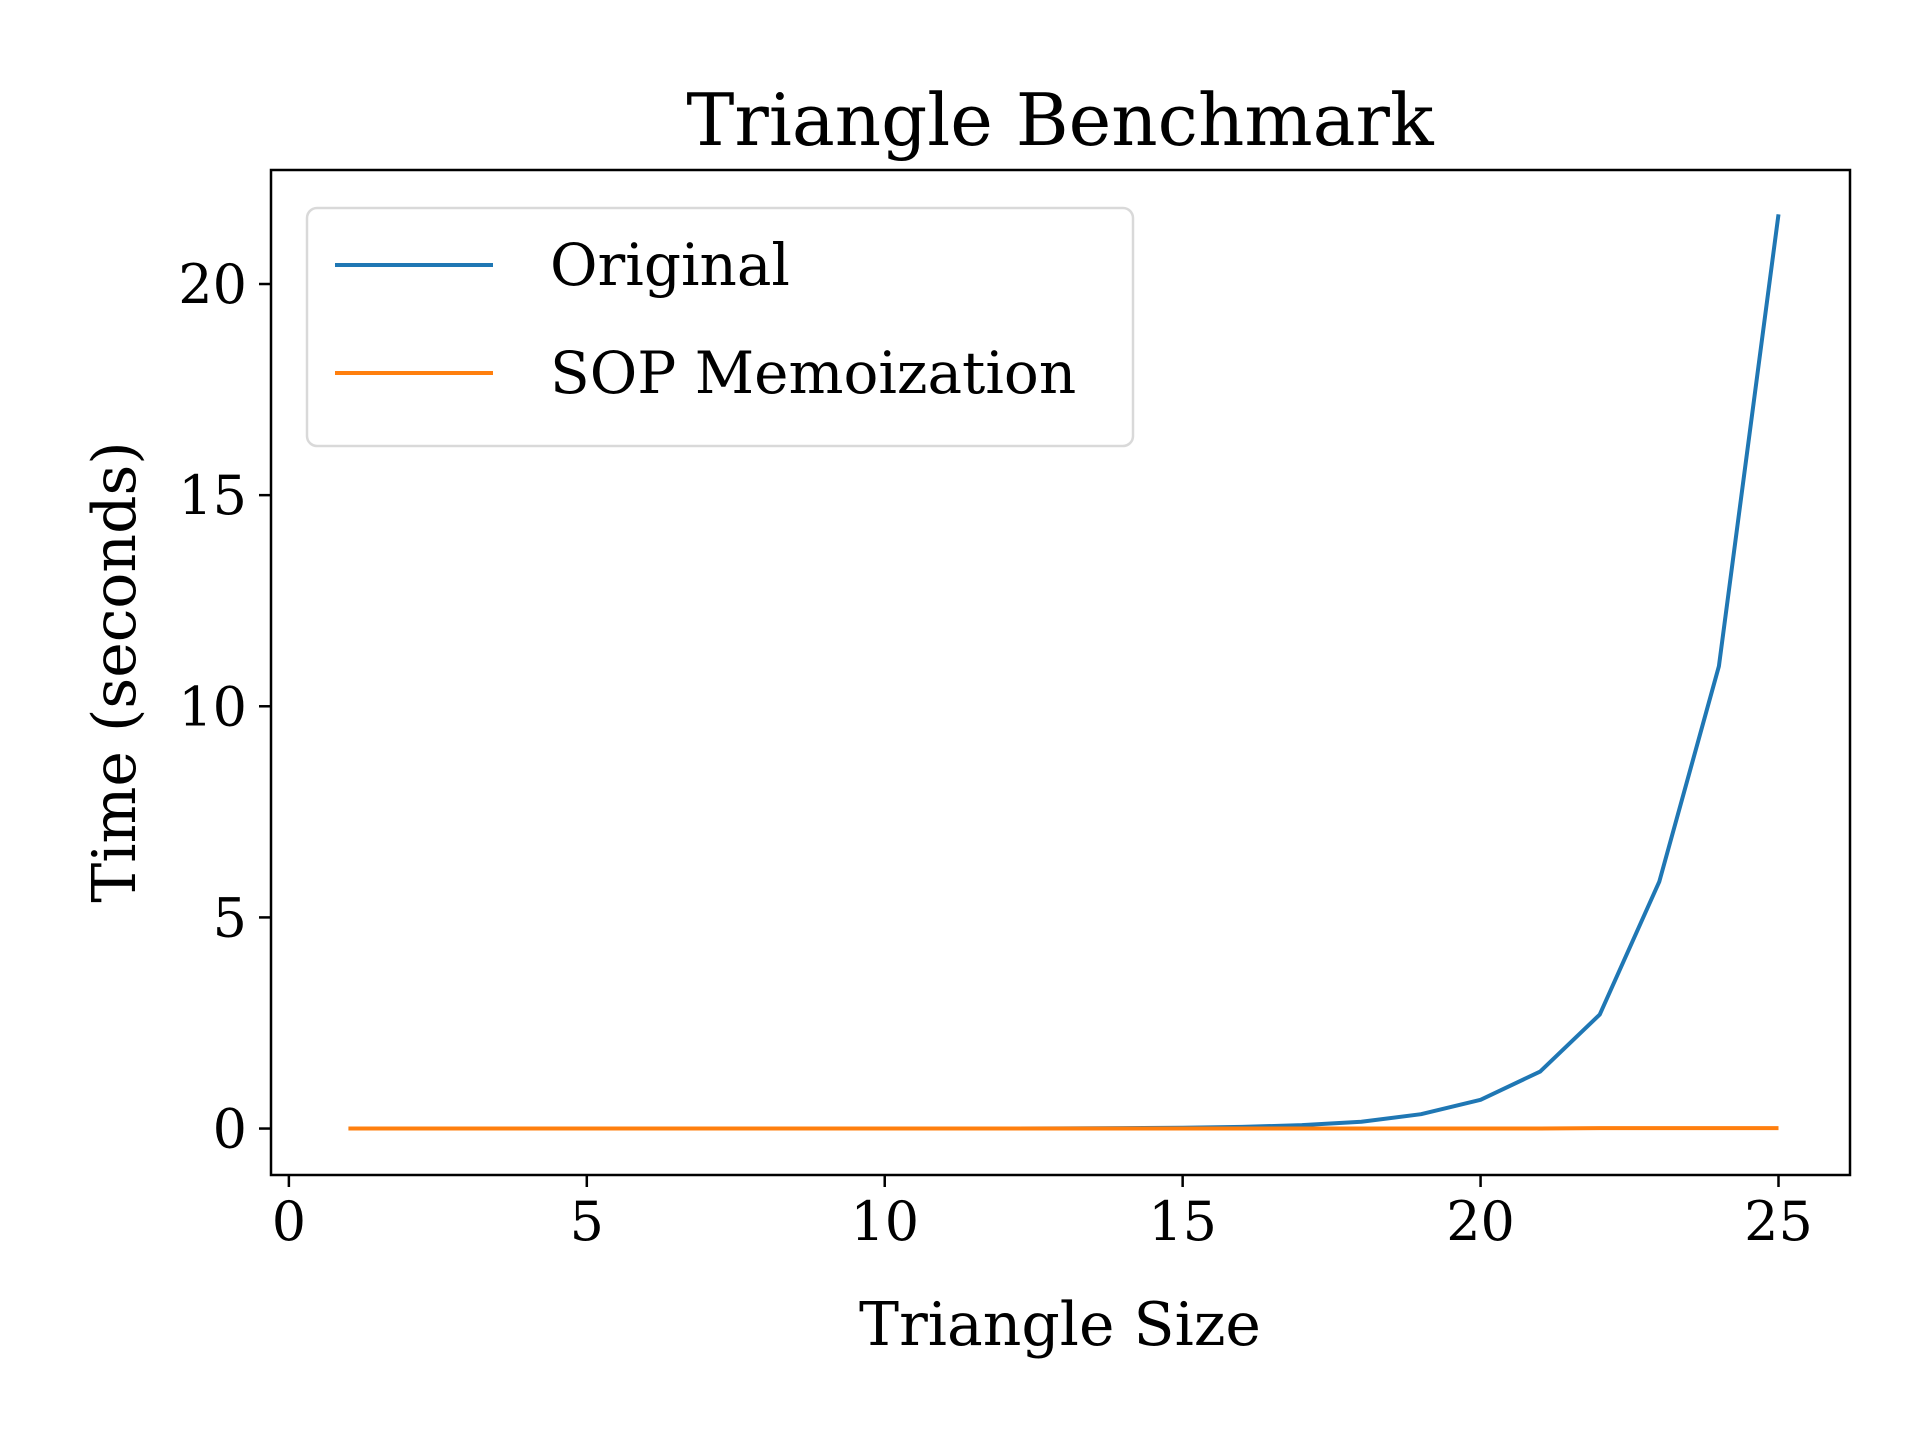 Image resolution: width=1920 pixels, height=1440 pixels. What do you see at coordinates (587, 1221) in the screenshot?
I see `x-tick-label: 5` at bounding box center [587, 1221].